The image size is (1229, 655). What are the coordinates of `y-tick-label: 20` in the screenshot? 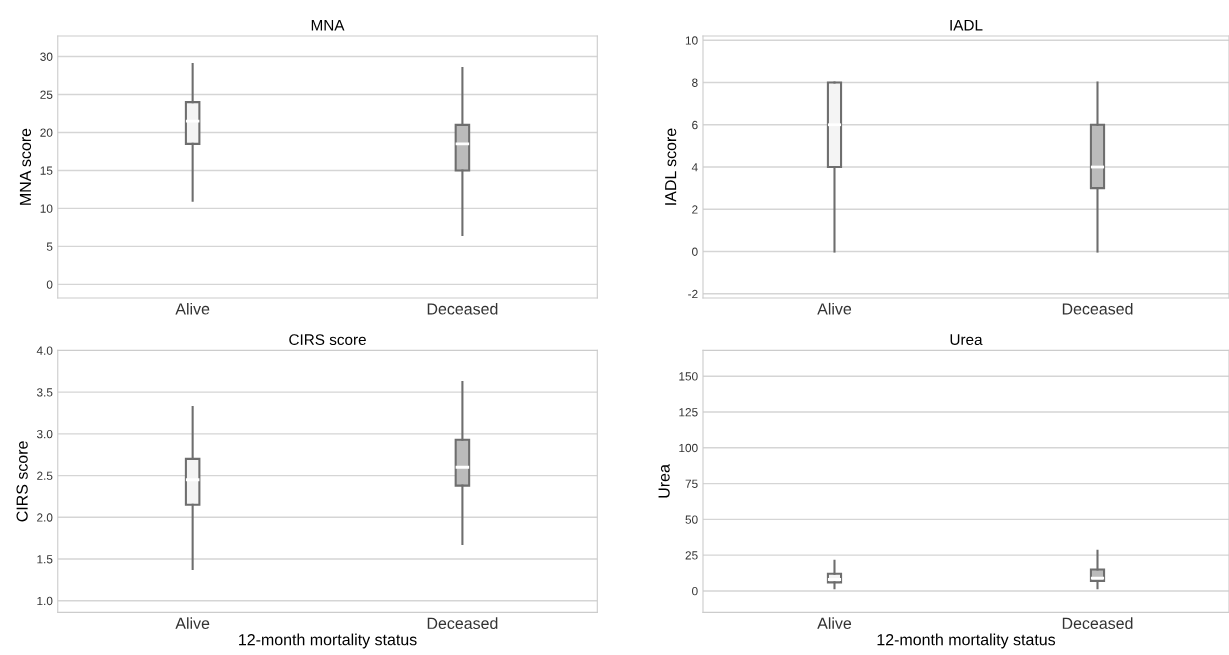 It's located at (46, 132).